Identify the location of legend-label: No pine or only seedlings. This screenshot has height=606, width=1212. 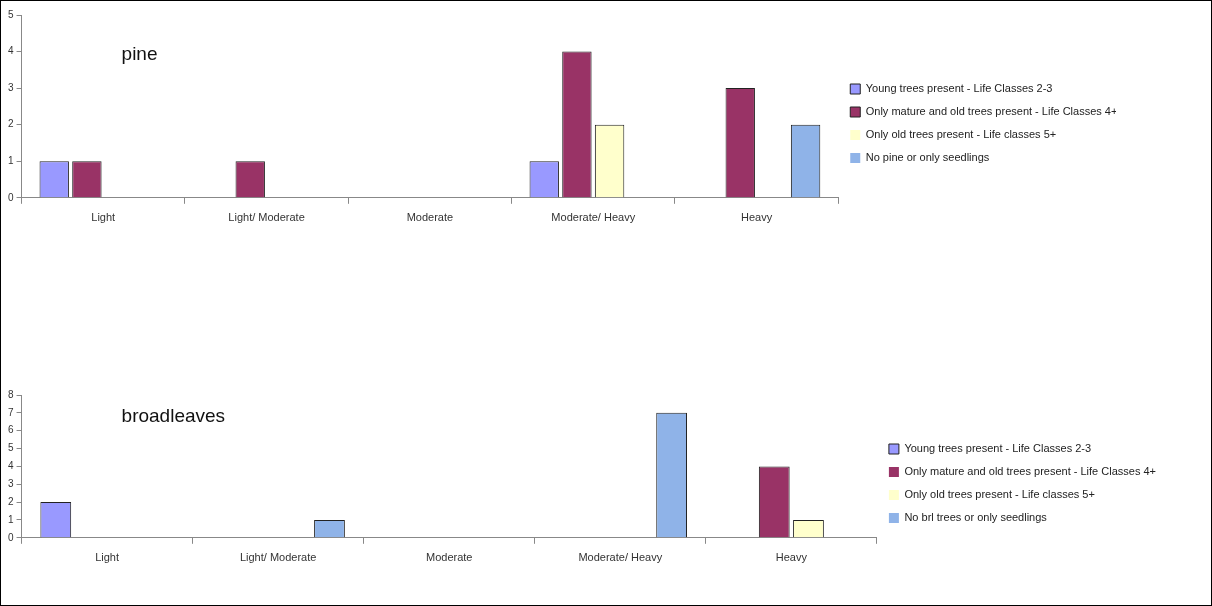
(927, 157).